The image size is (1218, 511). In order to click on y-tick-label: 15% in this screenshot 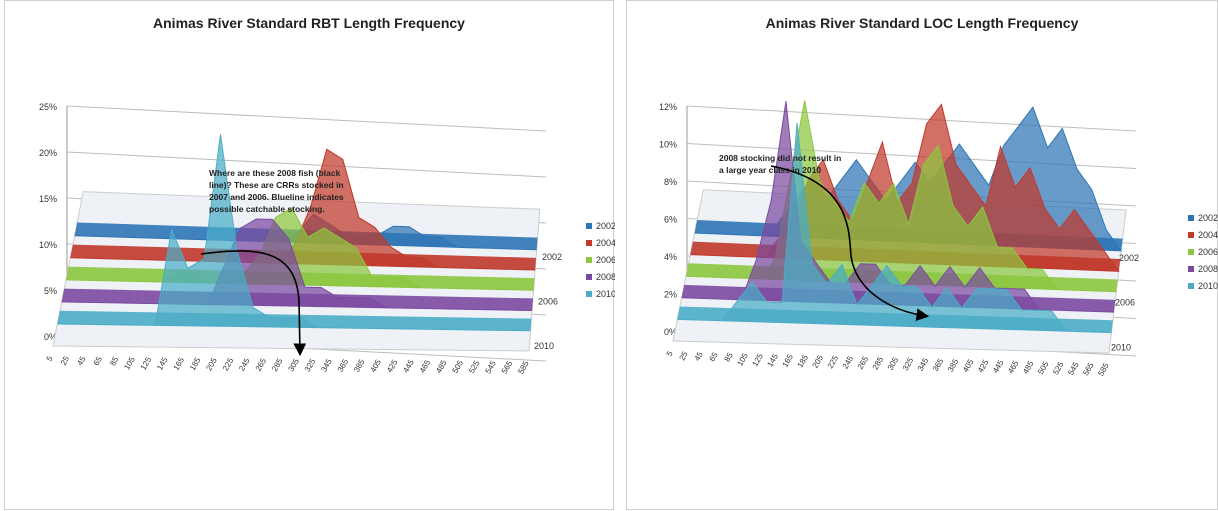, I will do `click(48, 199)`.